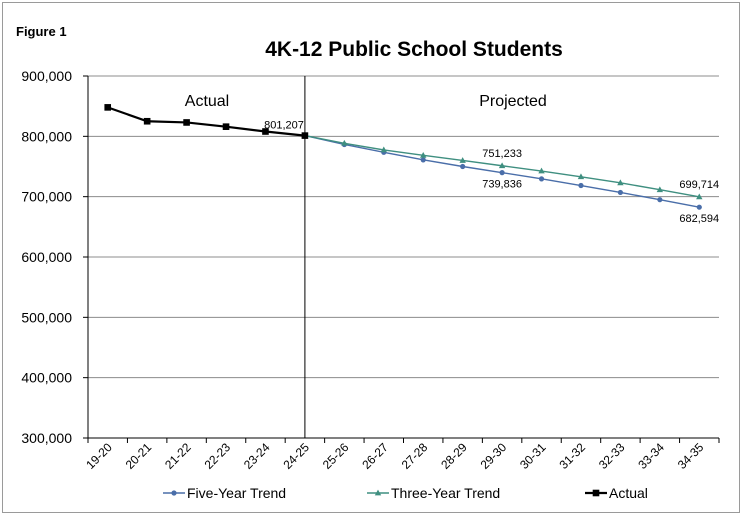  Describe the element at coordinates (46, 136) in the screenshot. I see `y-tick-label: 800,000` at that location.